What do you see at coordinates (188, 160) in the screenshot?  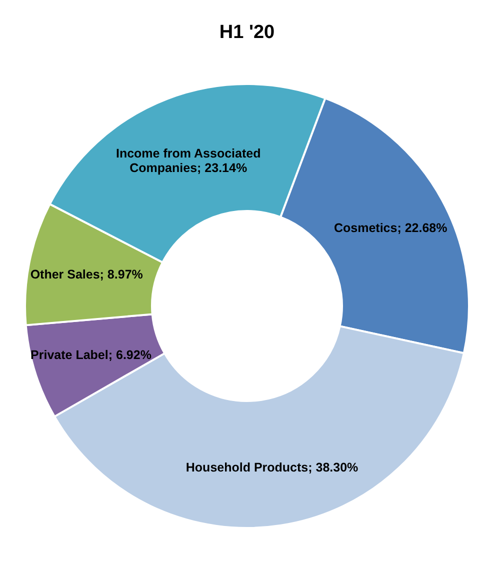 I see `slice-label: Income from Associated Companies; 23.14%` at bounding box center [188, 160].